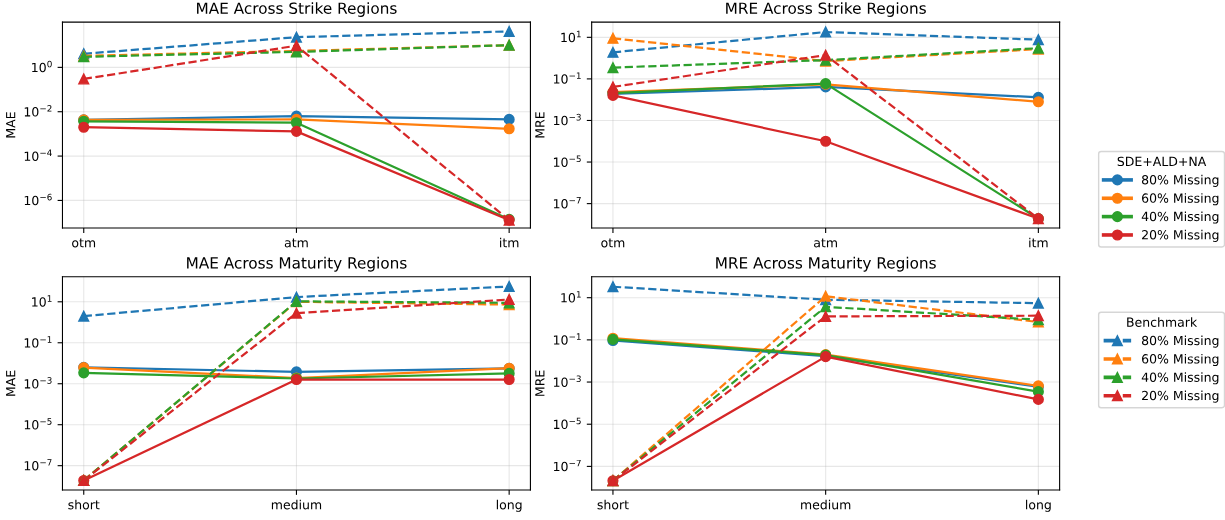 The height and width of the screenshot is (520, 1225). I want to click on y-tick-label: 10$^{0}$, so click(42, 66).